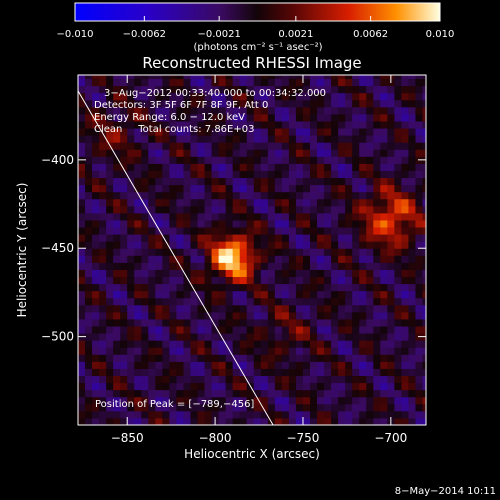 The image size is (500, 500). Describe the element at coordinates (174, 404) in the screenshot. I see `peak-position-label: Position of Peak = [−789,−456]` at that location.